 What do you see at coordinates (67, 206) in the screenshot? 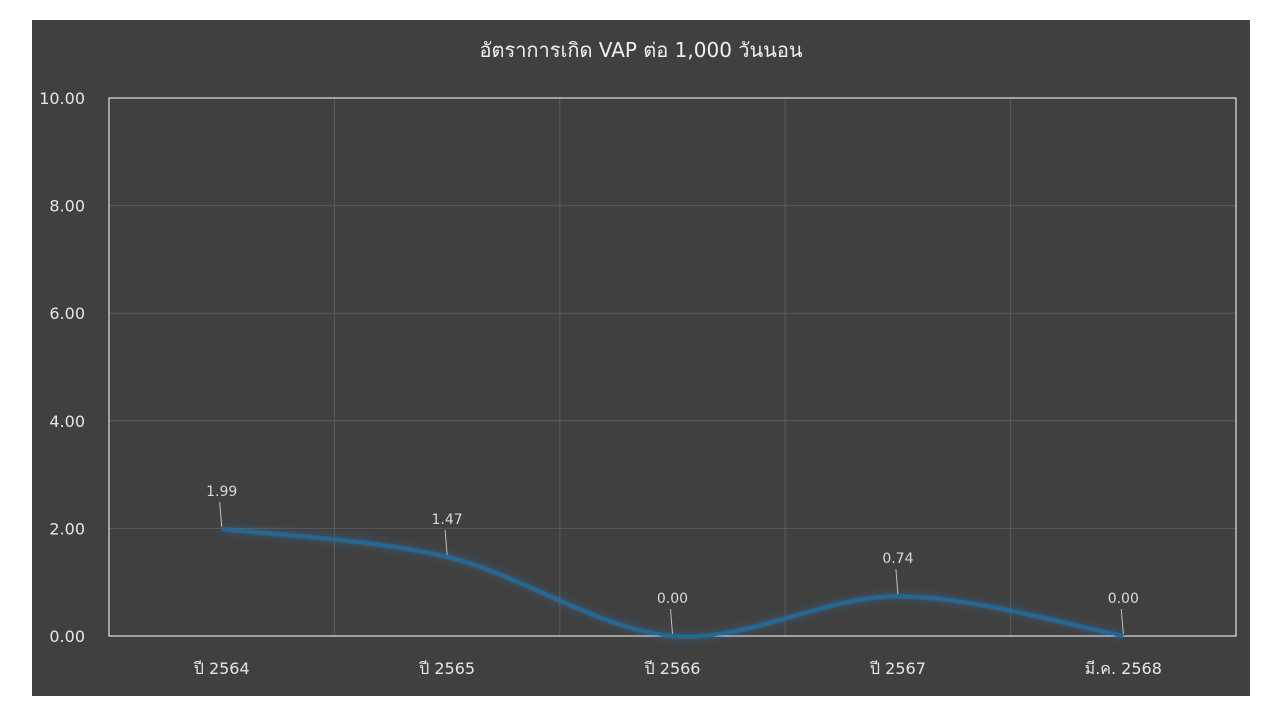
I see `y-tick-label: 8.00` at bounding box center [67, 206].